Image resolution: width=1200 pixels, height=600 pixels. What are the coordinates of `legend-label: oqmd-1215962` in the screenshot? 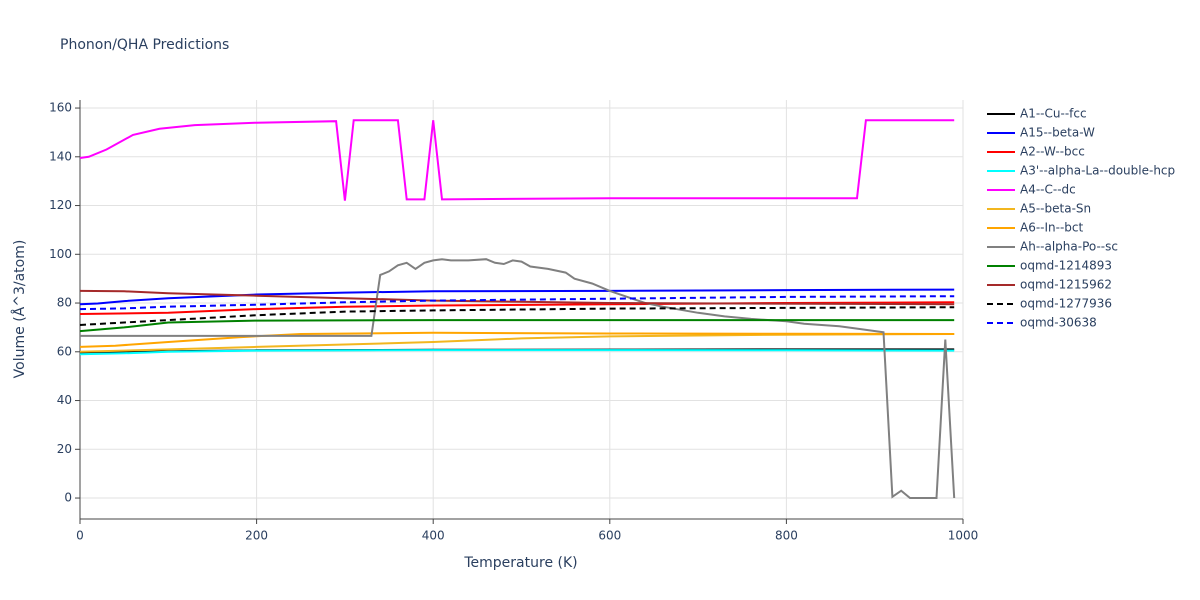 It's located at (1066, 285).